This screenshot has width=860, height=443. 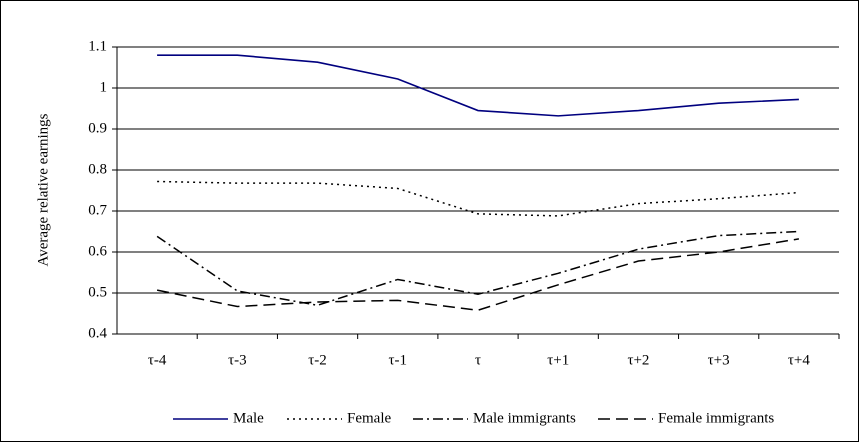 I want to click on legend-label: Male immigrants, so click(x=524, y=418).